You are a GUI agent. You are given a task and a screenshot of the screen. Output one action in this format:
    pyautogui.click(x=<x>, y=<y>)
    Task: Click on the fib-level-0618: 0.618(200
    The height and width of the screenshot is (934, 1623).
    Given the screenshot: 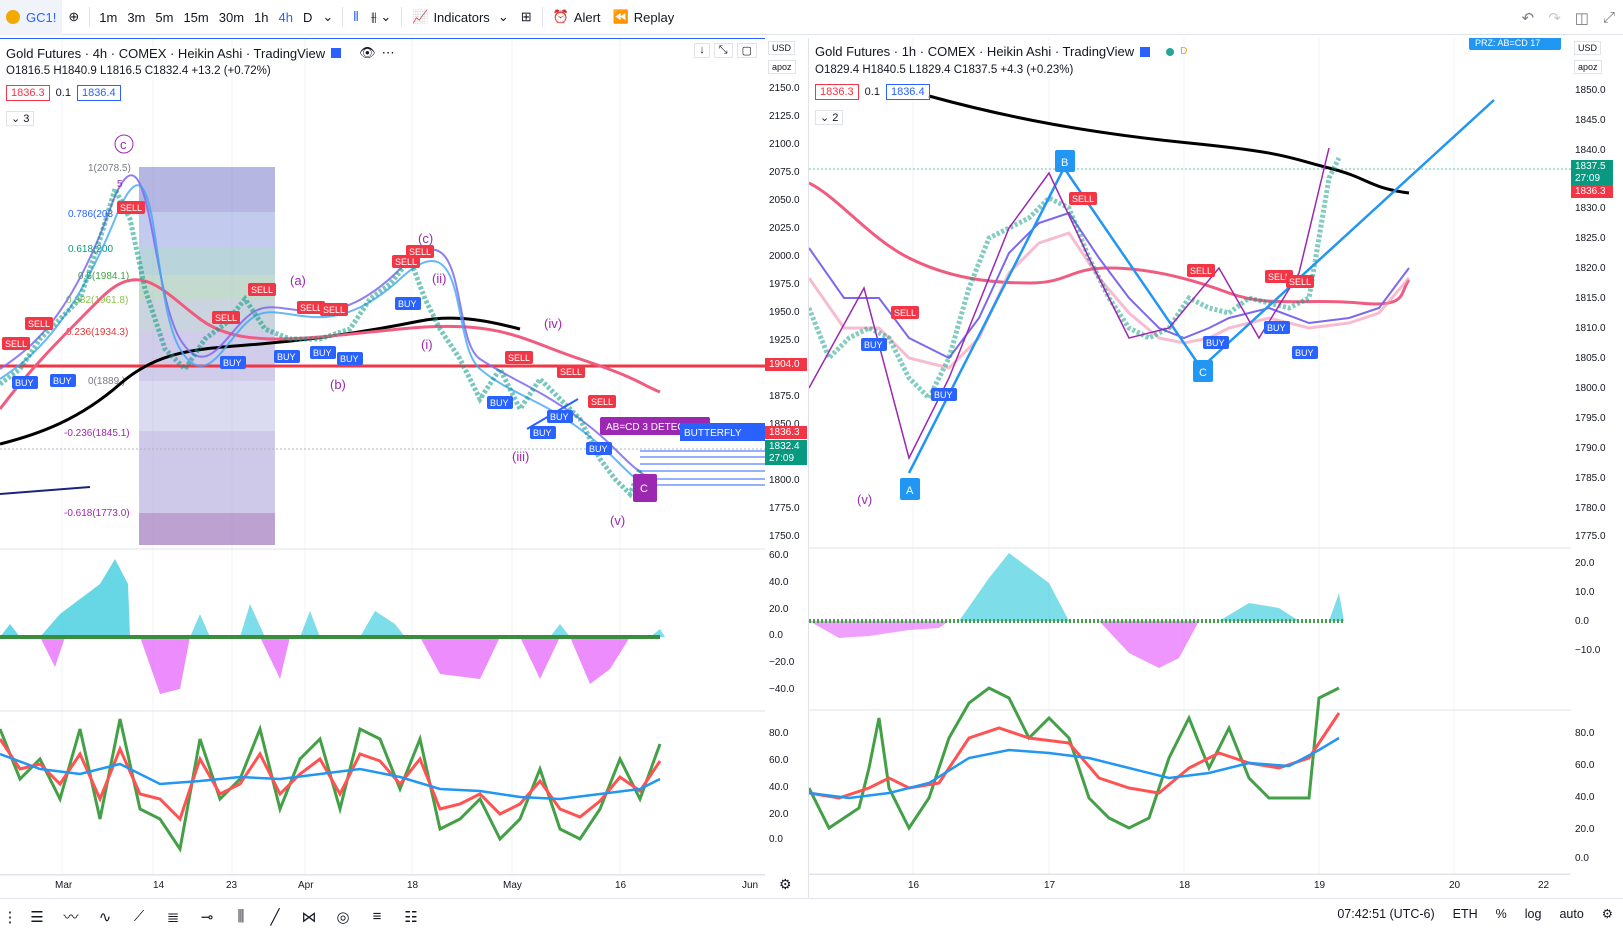 What is the action you would take?
    pyautogui.click(x=90, y=249)
    